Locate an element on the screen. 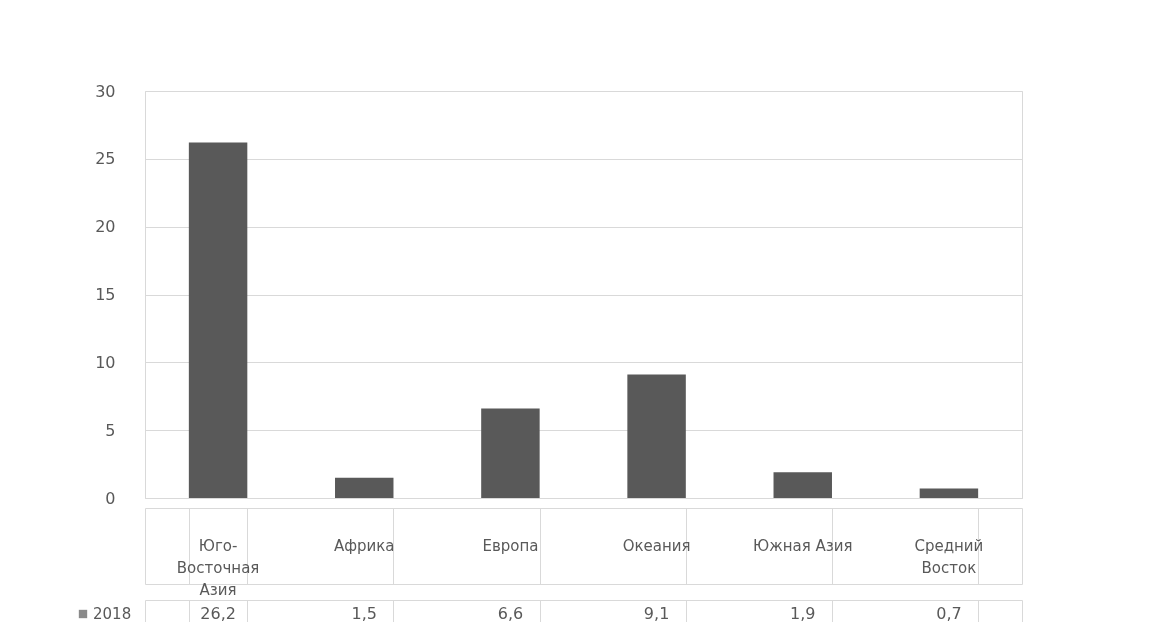 The width and height of the screenshot is (1151, 622). x-tick-label: Африка is located at coordinates (364, 546).